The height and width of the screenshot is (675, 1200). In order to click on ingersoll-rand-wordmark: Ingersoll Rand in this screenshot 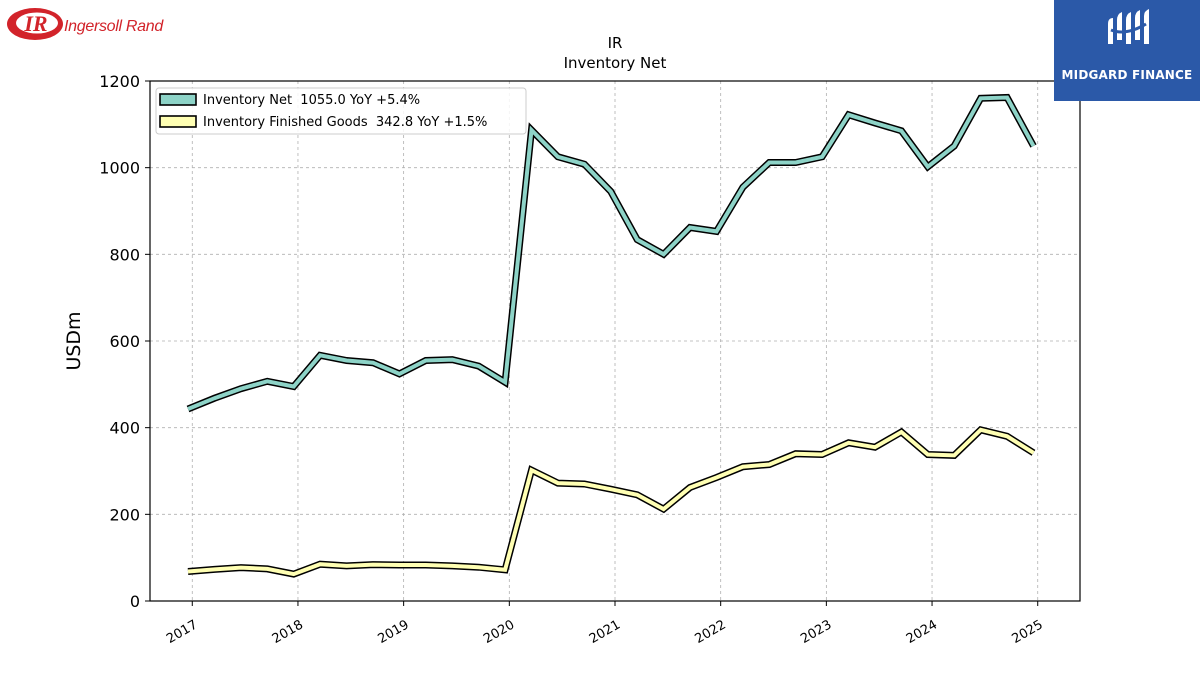, I will do `click(113, 26)`.